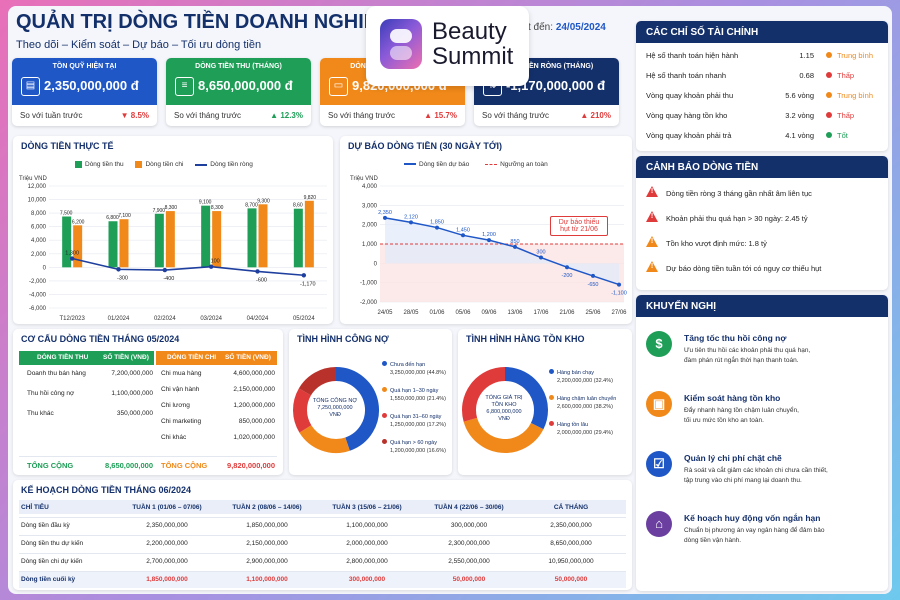 Image resolution: width=900 pixels, height=600 pixels. I want to click on warning-icon, so click(652, 241).